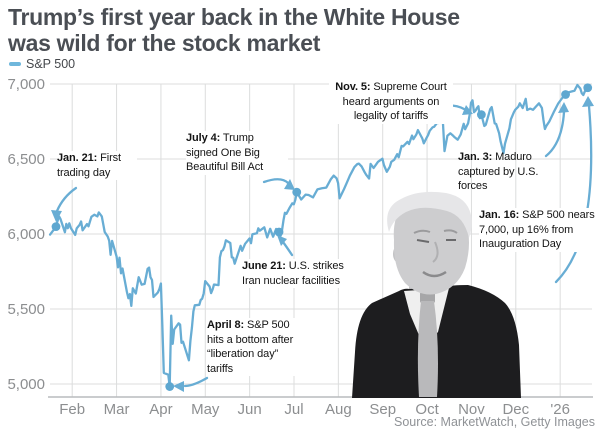 This screenshot has height=433, width=600. Describe the element at coordinates (515, 409) in the screenshot. I see `svg-text: Dec` at that location.